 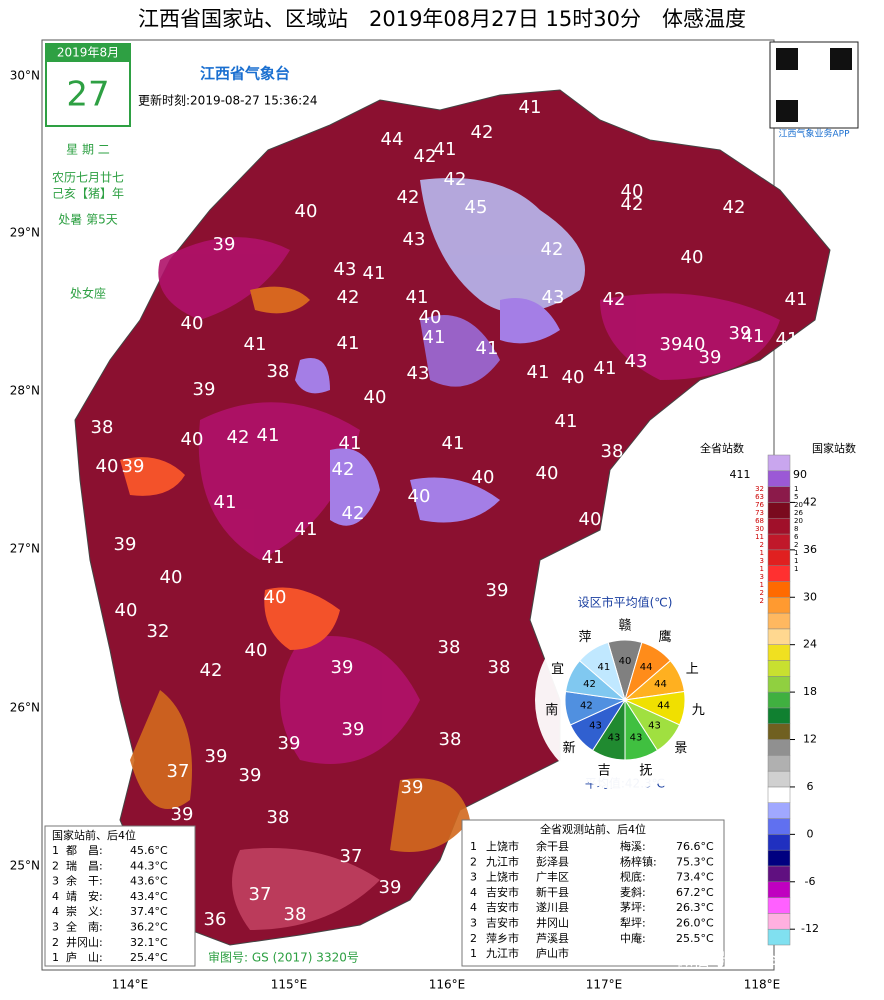 What do you see at coordinates (698, 710) in the screenshot?
I see `pie-city: 九` at bounding box center [698, 710].